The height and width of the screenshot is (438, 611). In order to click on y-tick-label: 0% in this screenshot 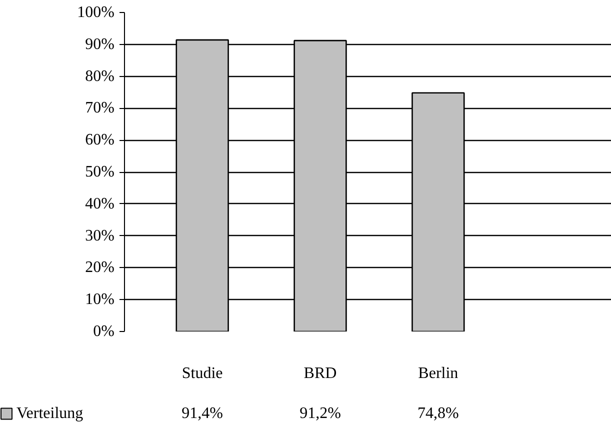, I will do `click(103, 331)`.